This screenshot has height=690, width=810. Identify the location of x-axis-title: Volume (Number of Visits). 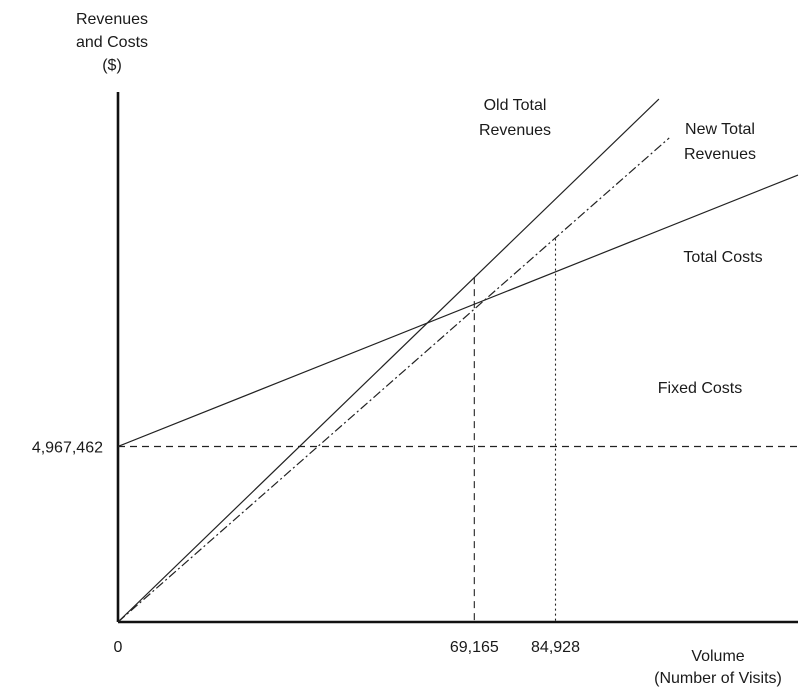
(718, 667).